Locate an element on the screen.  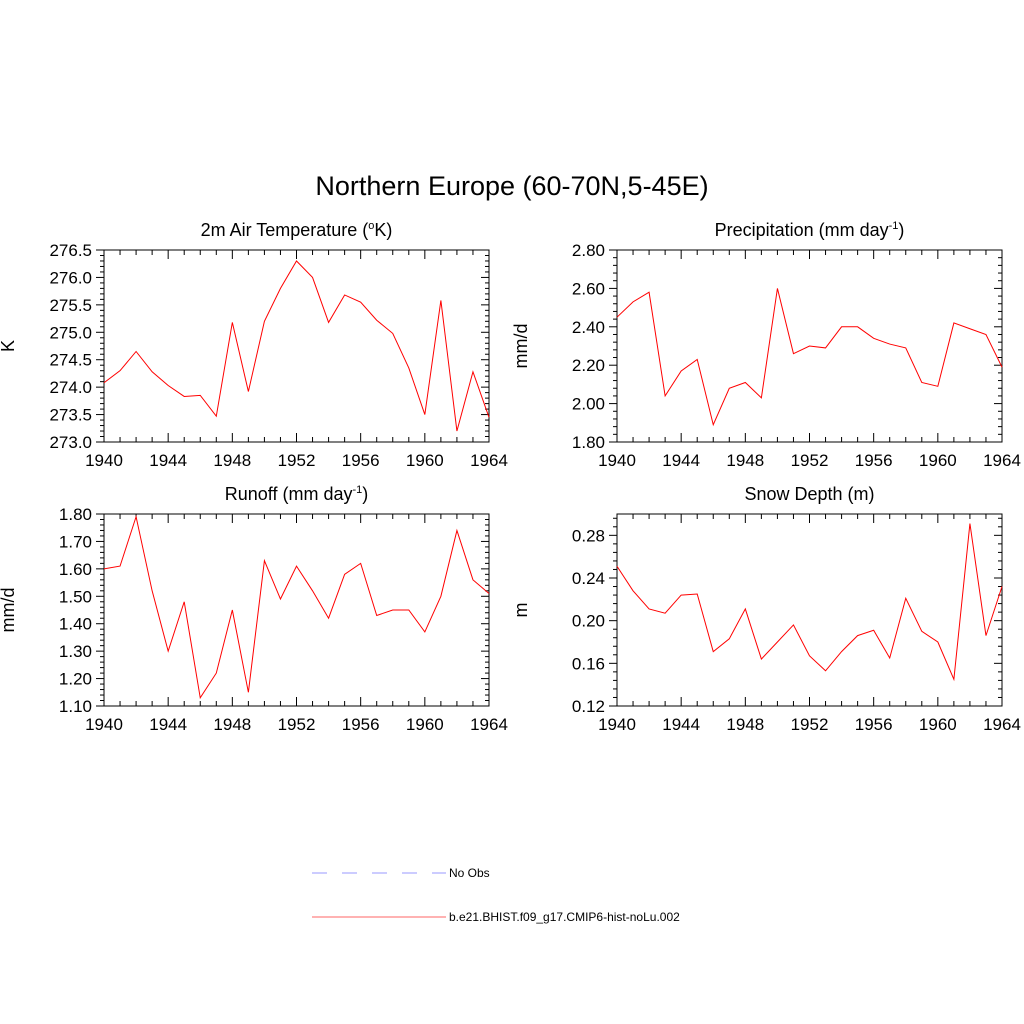
panel-title-text: Snow Depth (m) is located at coordinates (809, 494).